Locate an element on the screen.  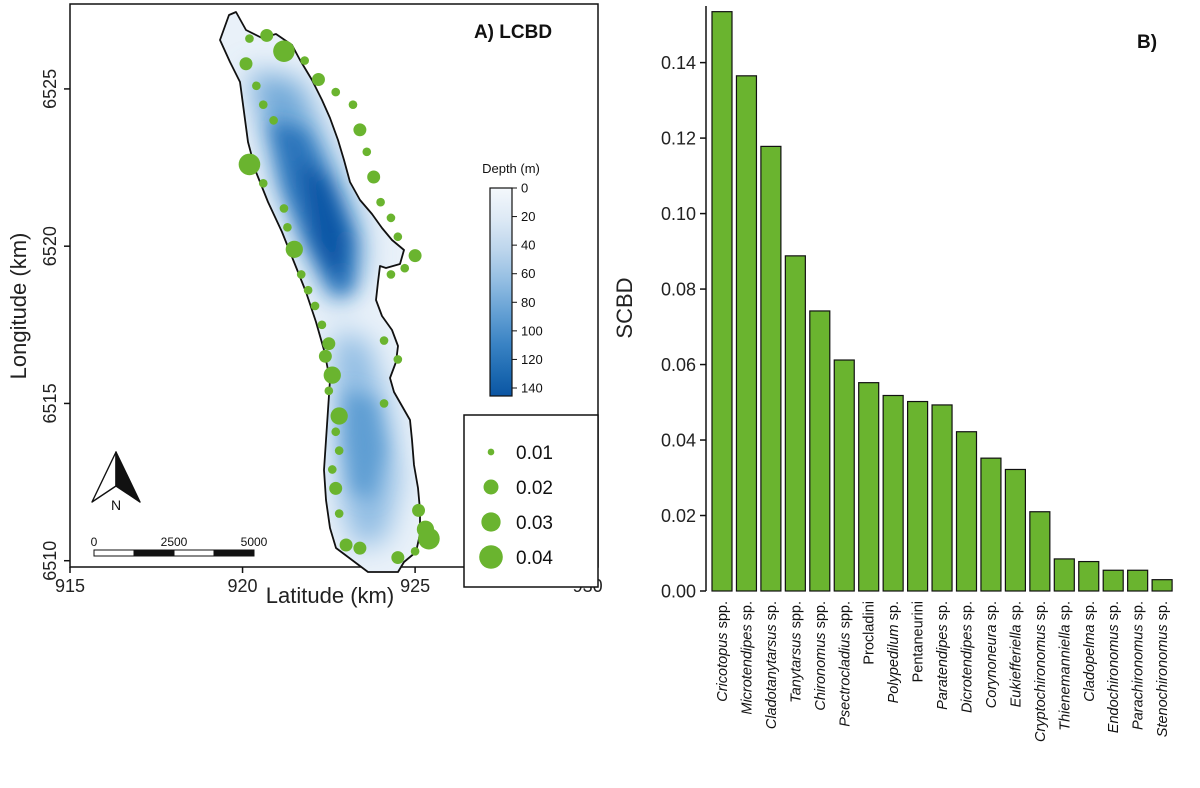
north-label: N is located at coordinates (116, 505).